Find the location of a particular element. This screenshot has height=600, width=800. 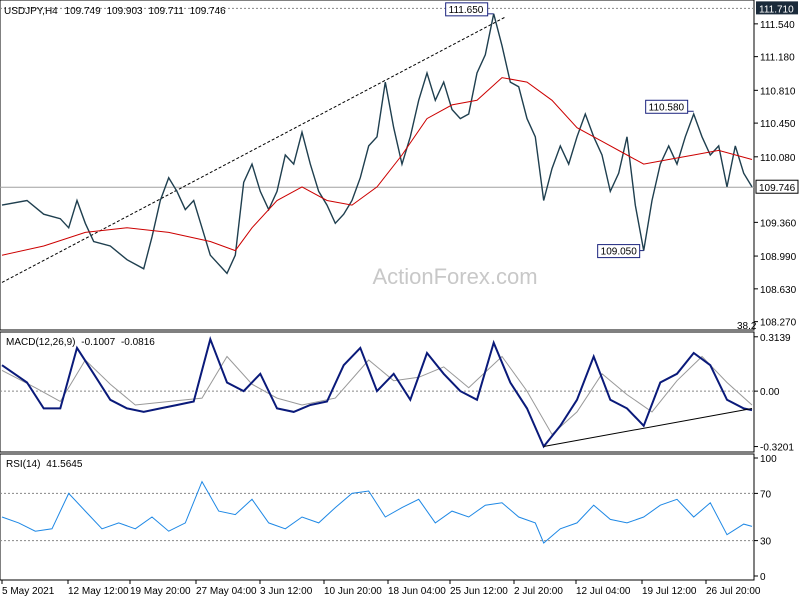

time-tick-label: 5 May 2021 is located at coordinates (28, 591).